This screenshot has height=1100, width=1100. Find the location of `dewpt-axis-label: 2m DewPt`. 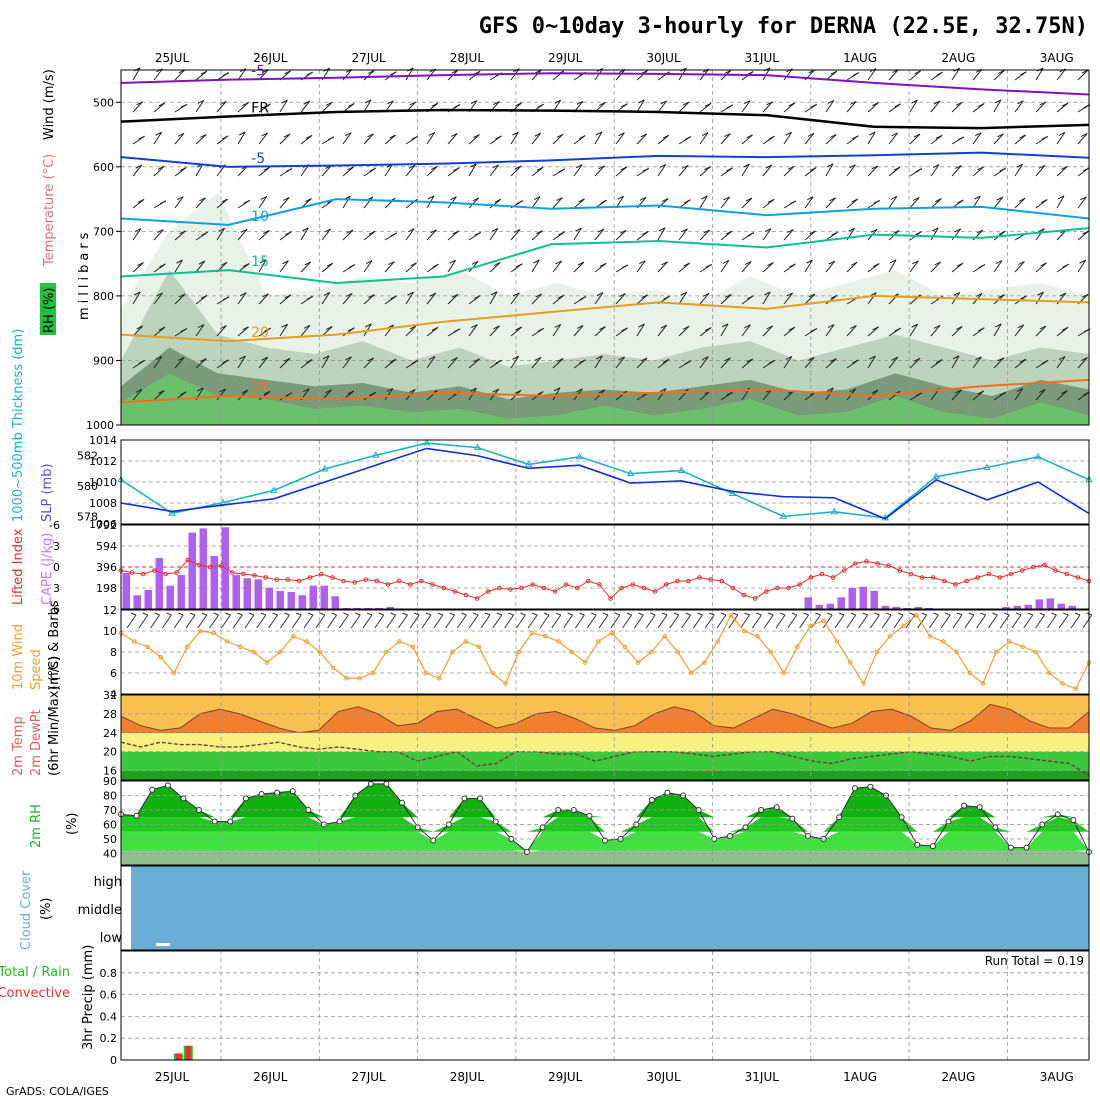

dewpt-axis-label: 2m DewPt is located at coordinates (36, 742).